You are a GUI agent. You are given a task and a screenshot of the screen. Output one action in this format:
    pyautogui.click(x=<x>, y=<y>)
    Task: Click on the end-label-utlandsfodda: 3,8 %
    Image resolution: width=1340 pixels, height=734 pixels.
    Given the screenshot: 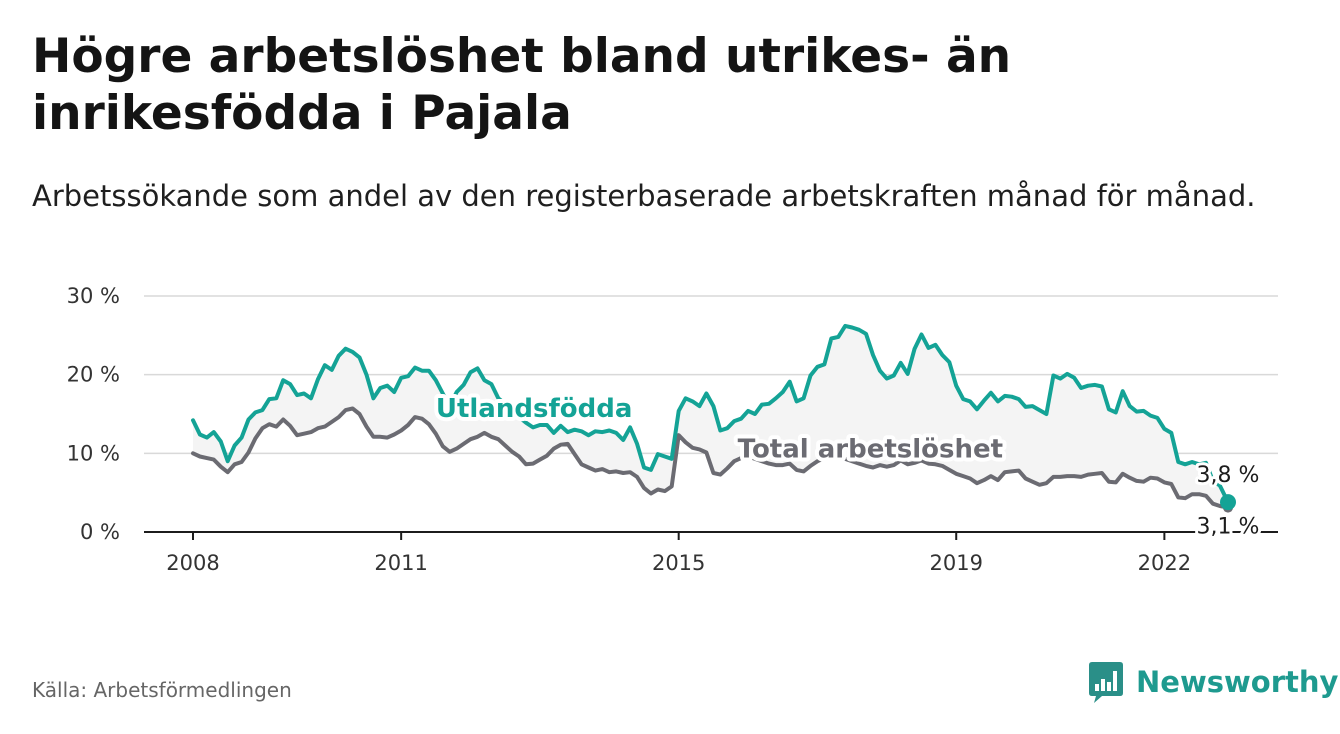 What is the action you would take?
    pyautogui.click(x=1228, y=475)
    